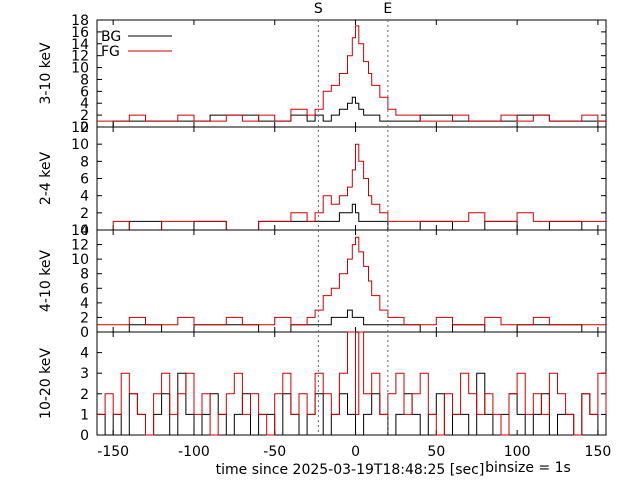 The width and height of the screenshot is (640, 480). I want to click on x-tick-label: 50, so click(436, 452).